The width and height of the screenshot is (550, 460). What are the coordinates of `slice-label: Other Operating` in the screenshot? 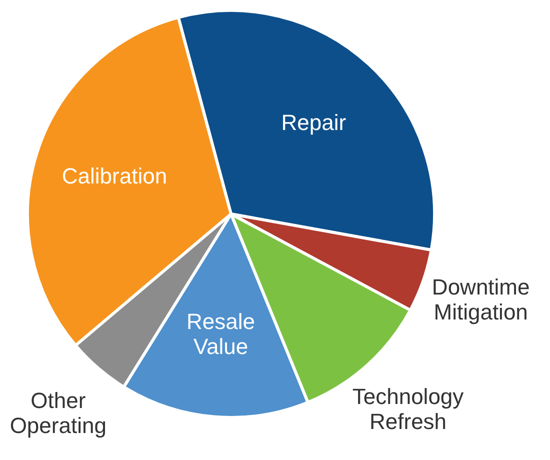 It's located at (58, 413).